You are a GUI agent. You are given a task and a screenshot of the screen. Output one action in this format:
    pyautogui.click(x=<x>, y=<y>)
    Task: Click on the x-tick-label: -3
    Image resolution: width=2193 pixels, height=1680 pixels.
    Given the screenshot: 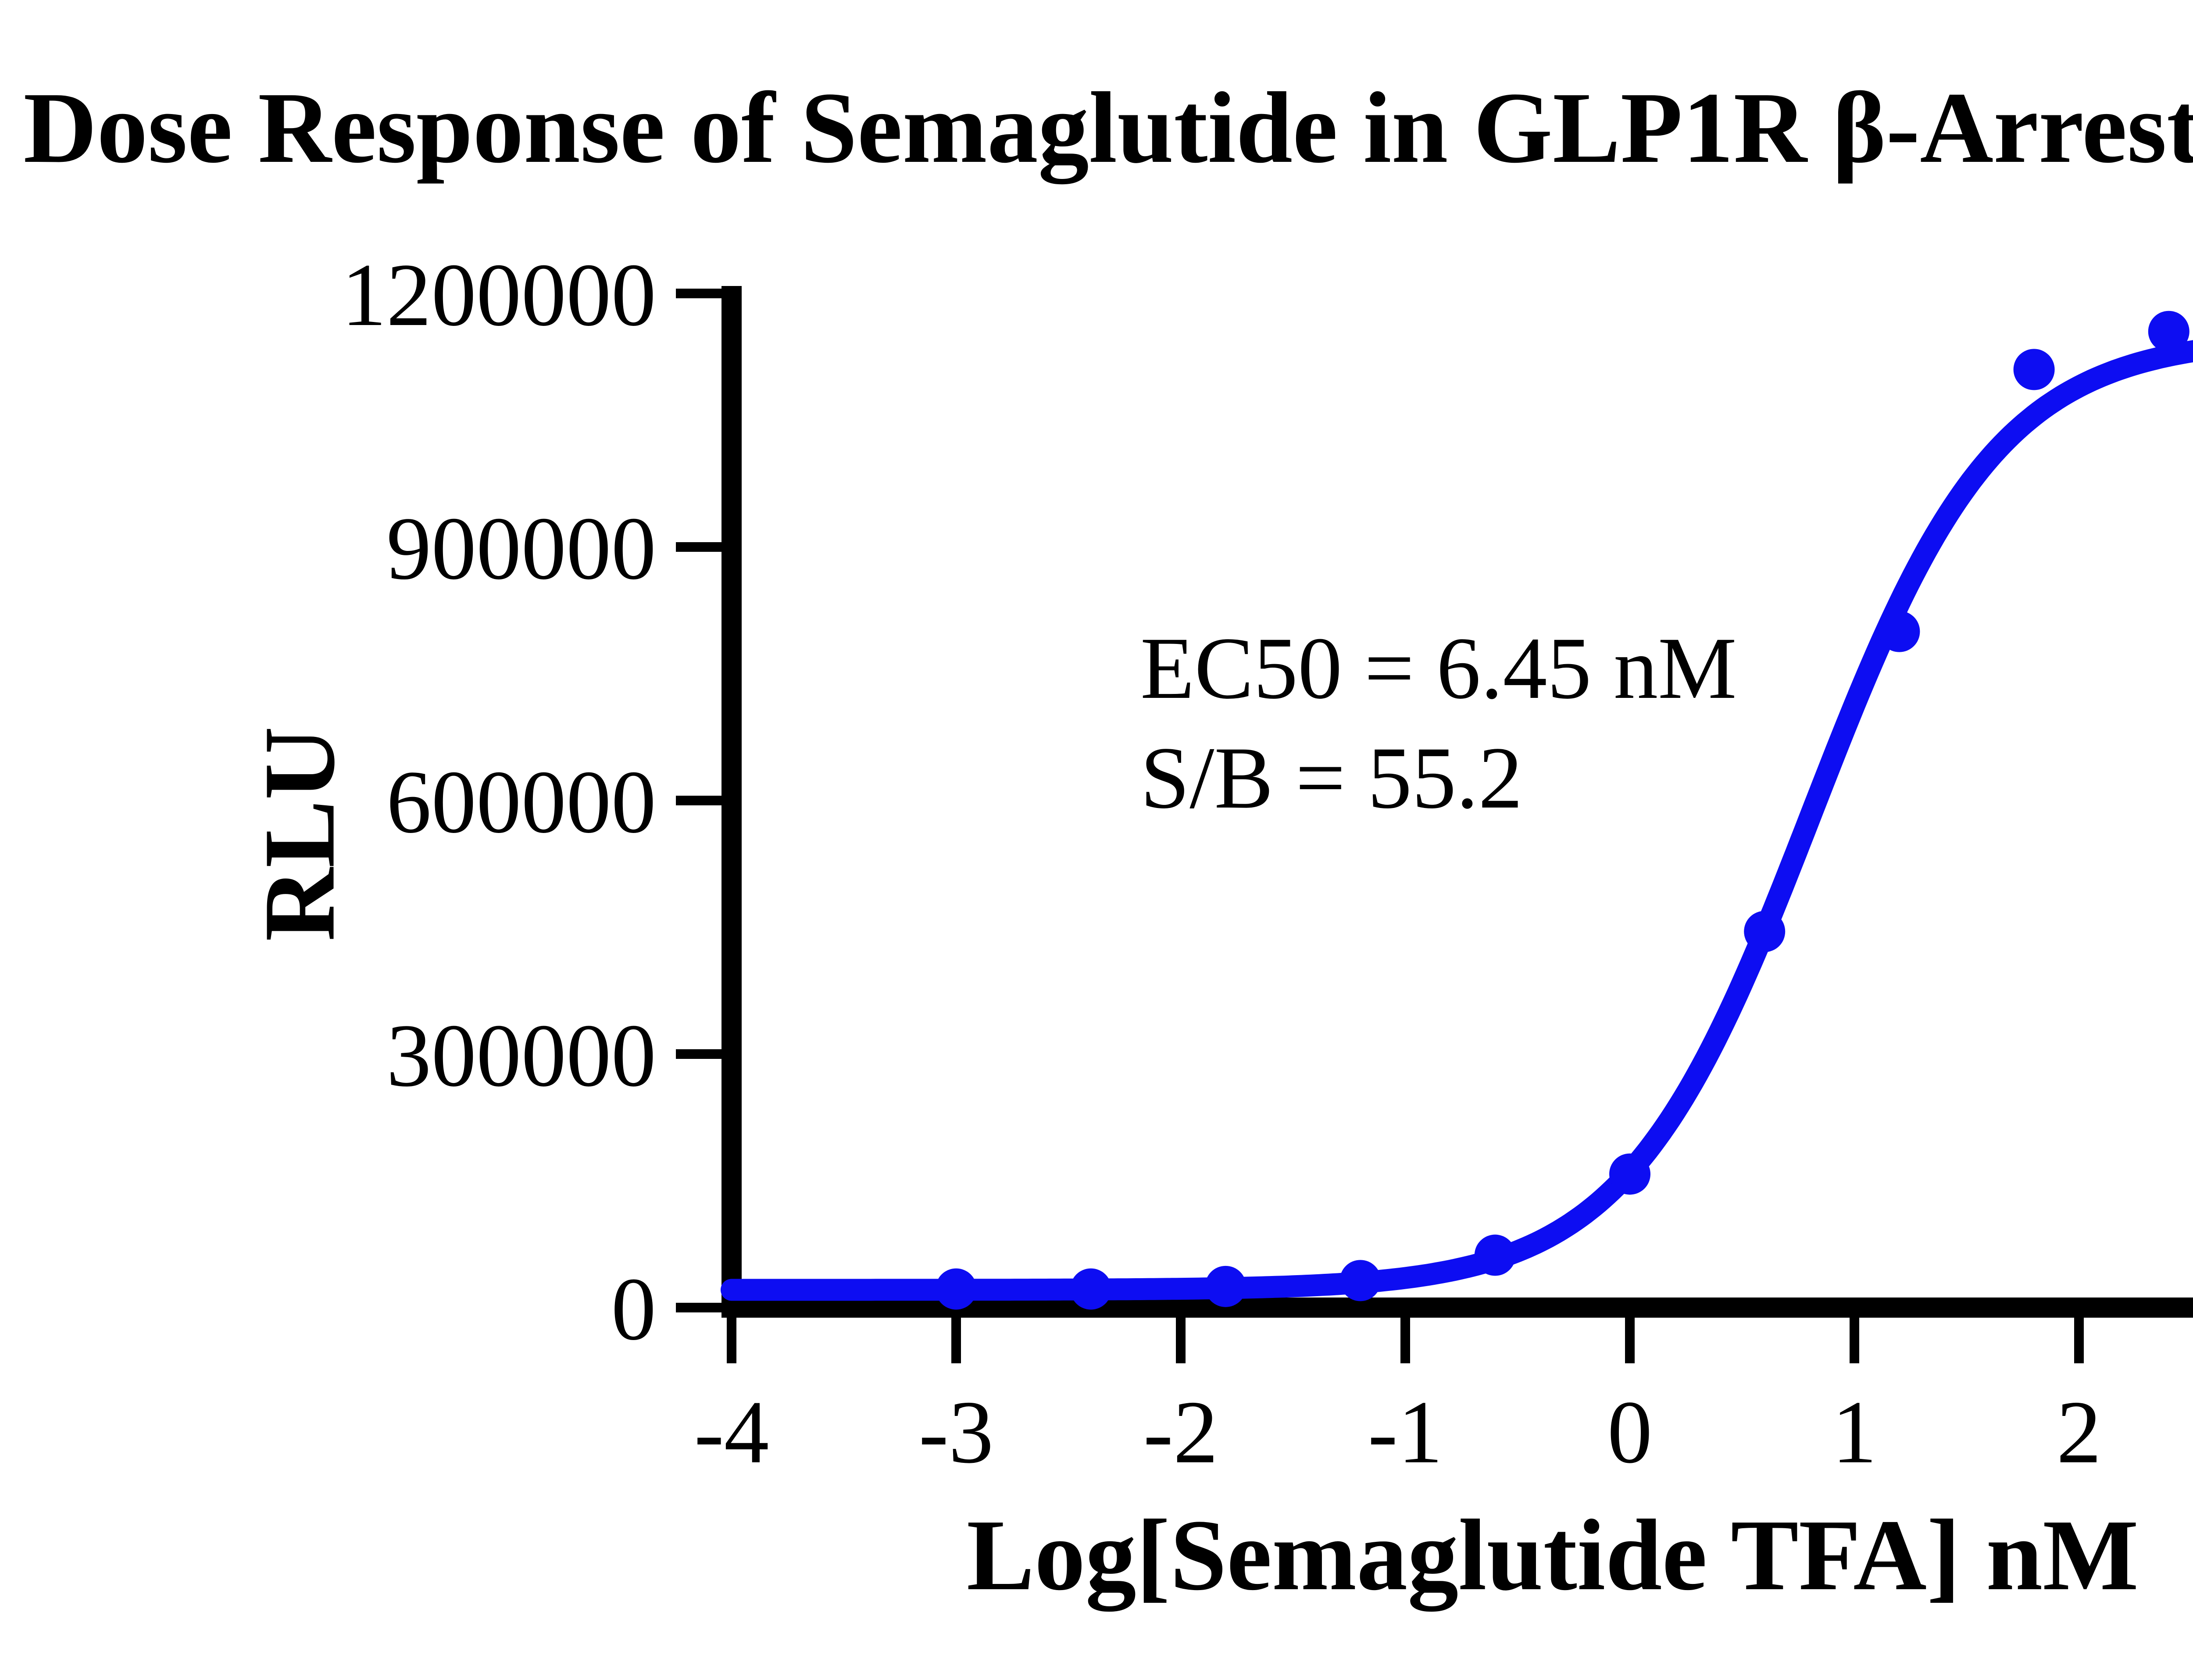 What is the action you would take?
    pyautogui.click(x=956, y=1432)
    